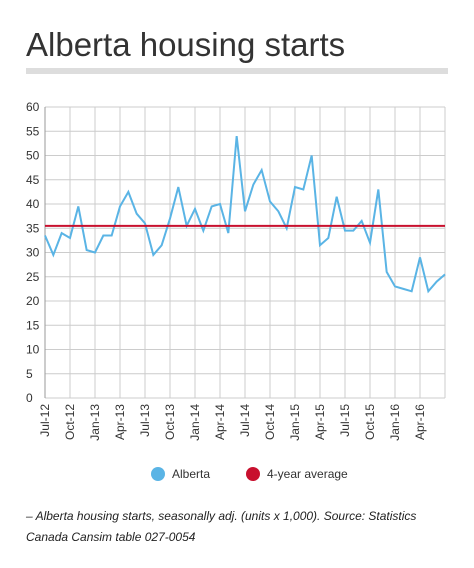  I want to click on y-tick-label: 15, so click(33, 325).